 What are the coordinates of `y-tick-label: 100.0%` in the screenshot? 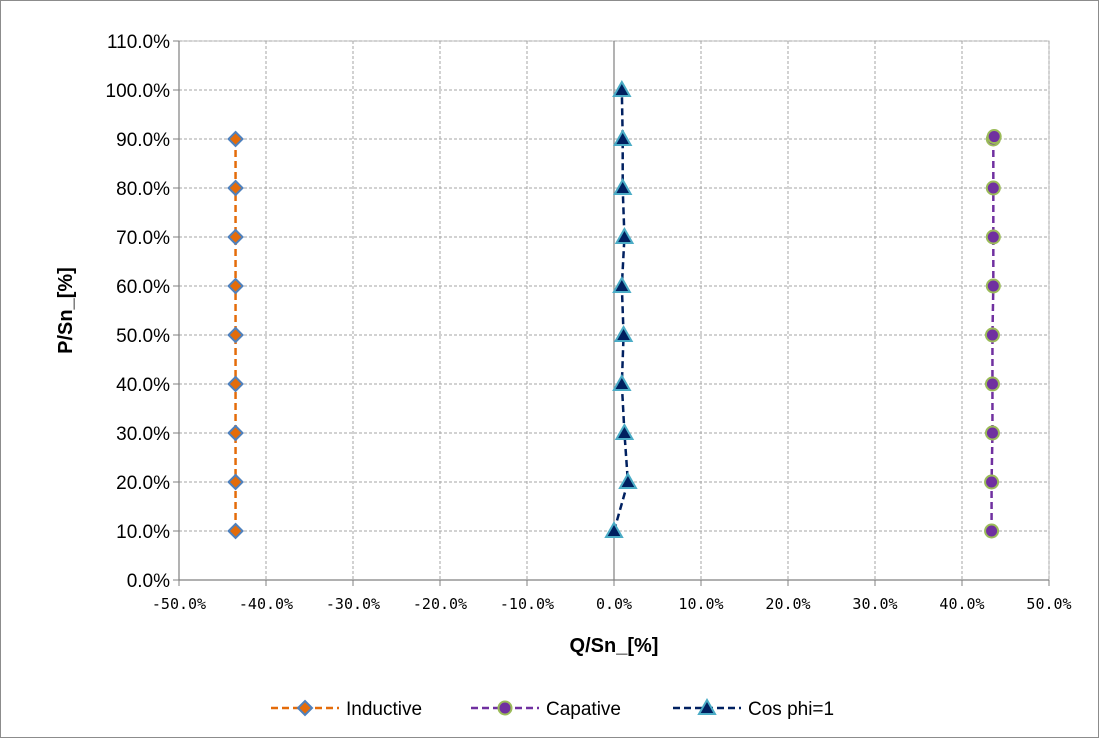 It's located at (138, 91).